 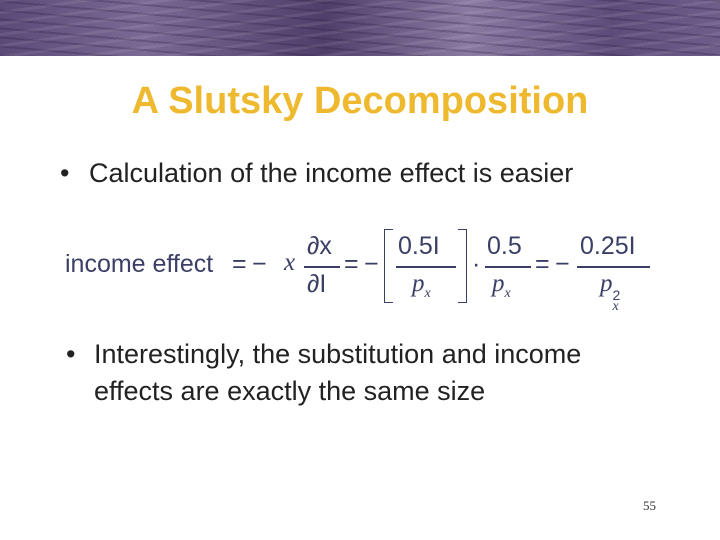 What do you see at coordinates (319, 246) in the screenshot?
I see `frac1-num: ∂x` at bounding box center [319, 246].